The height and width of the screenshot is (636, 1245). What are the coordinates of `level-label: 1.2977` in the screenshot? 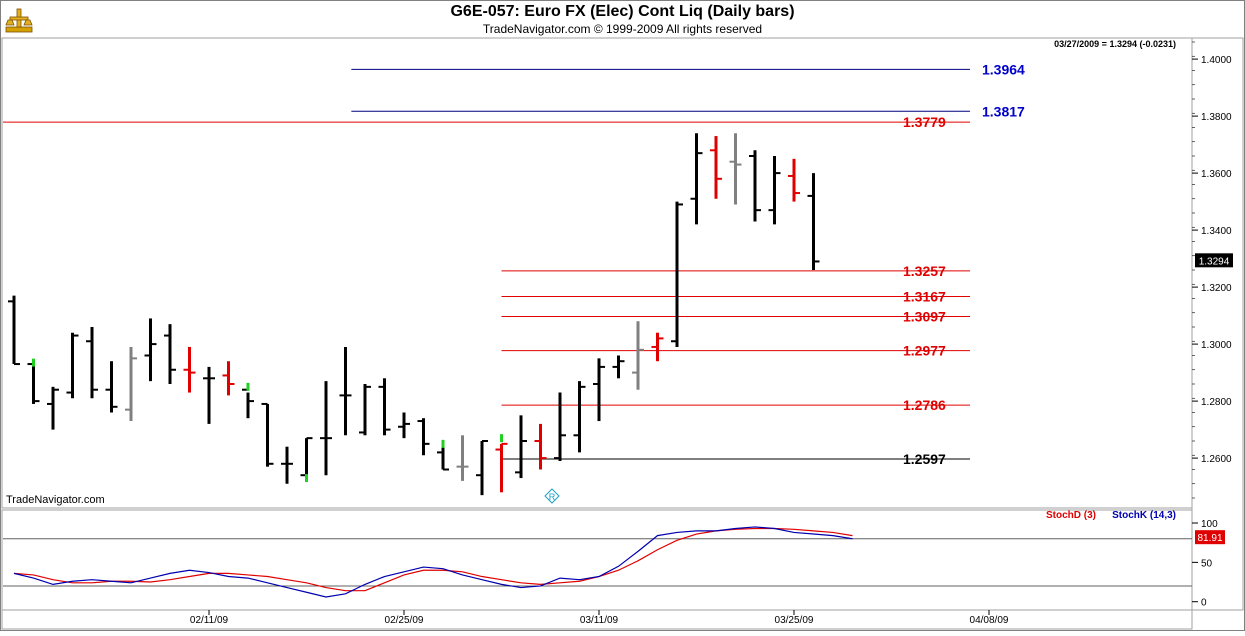 It's located at (924, 351).